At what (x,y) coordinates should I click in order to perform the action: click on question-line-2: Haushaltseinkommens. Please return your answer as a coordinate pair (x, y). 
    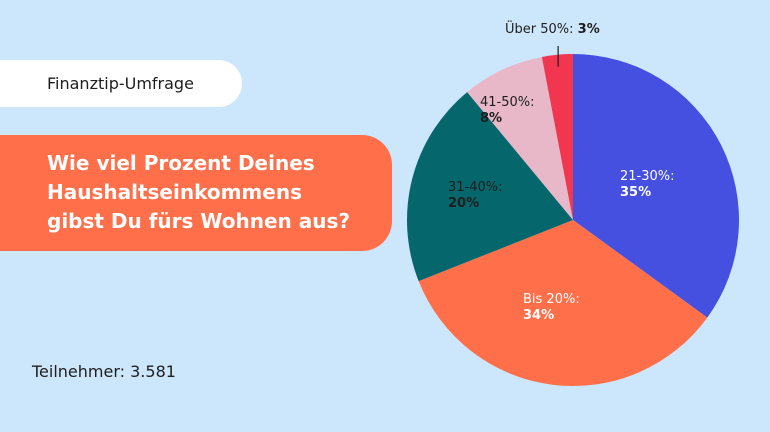
    Looking at the image, I should click on (174, 192).